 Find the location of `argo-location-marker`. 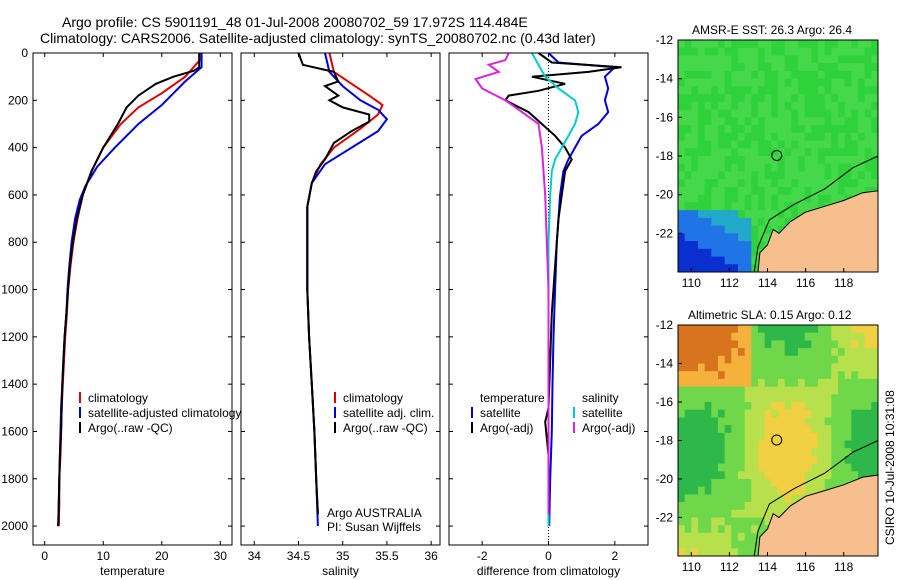

argo-location-marker is located at coordinates (777, 155).